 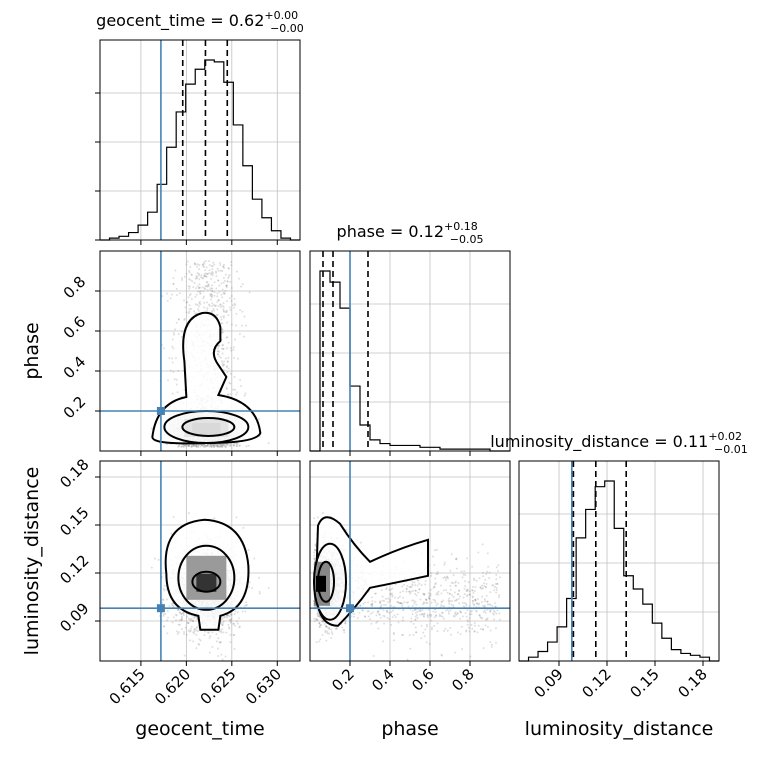 What do you see at coordinates (281, 15) in the screenshot?
I see `title-plus: +0.00` at bounding box center [281, 15].